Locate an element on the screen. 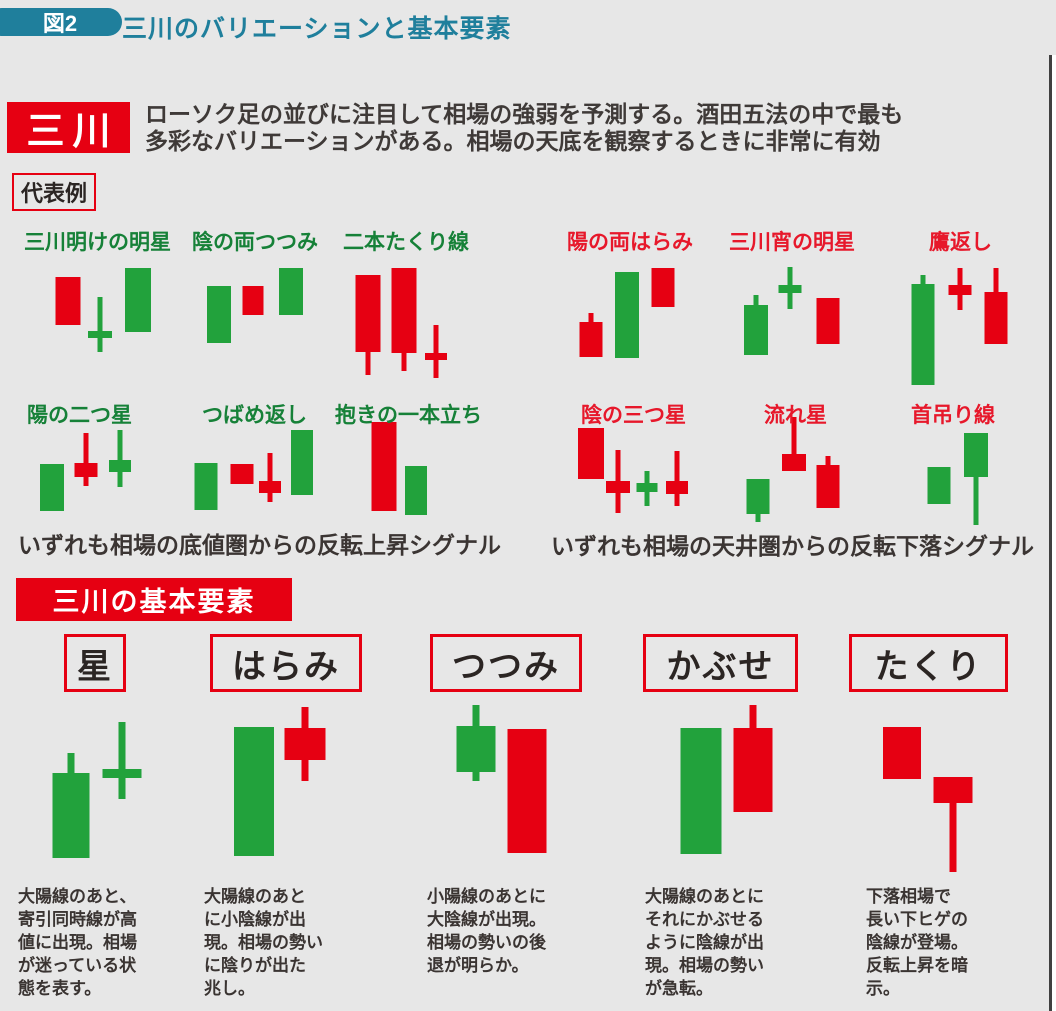 Image resolution: width=1056 pixels, height=1011 pixels. pattern-title: 陽の両はらみ is located at coordinates (630, 242).